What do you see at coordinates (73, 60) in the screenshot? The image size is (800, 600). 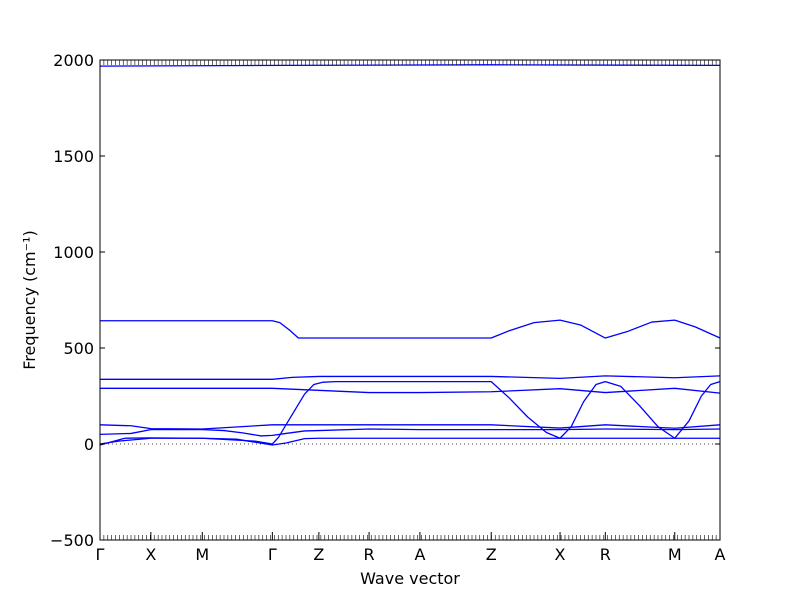 I see `y-tick-label: 2000` at bounding box center [73, 60].